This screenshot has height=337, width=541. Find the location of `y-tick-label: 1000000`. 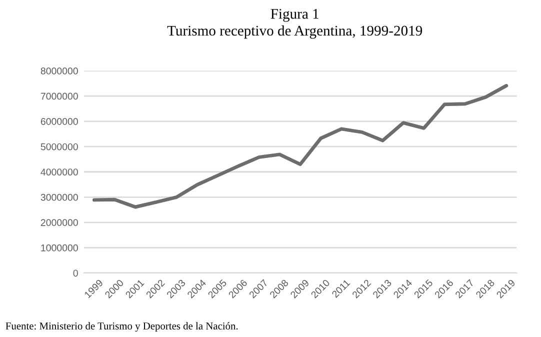

y-tick-label: 1000000 is located at coordinates (59, 248).